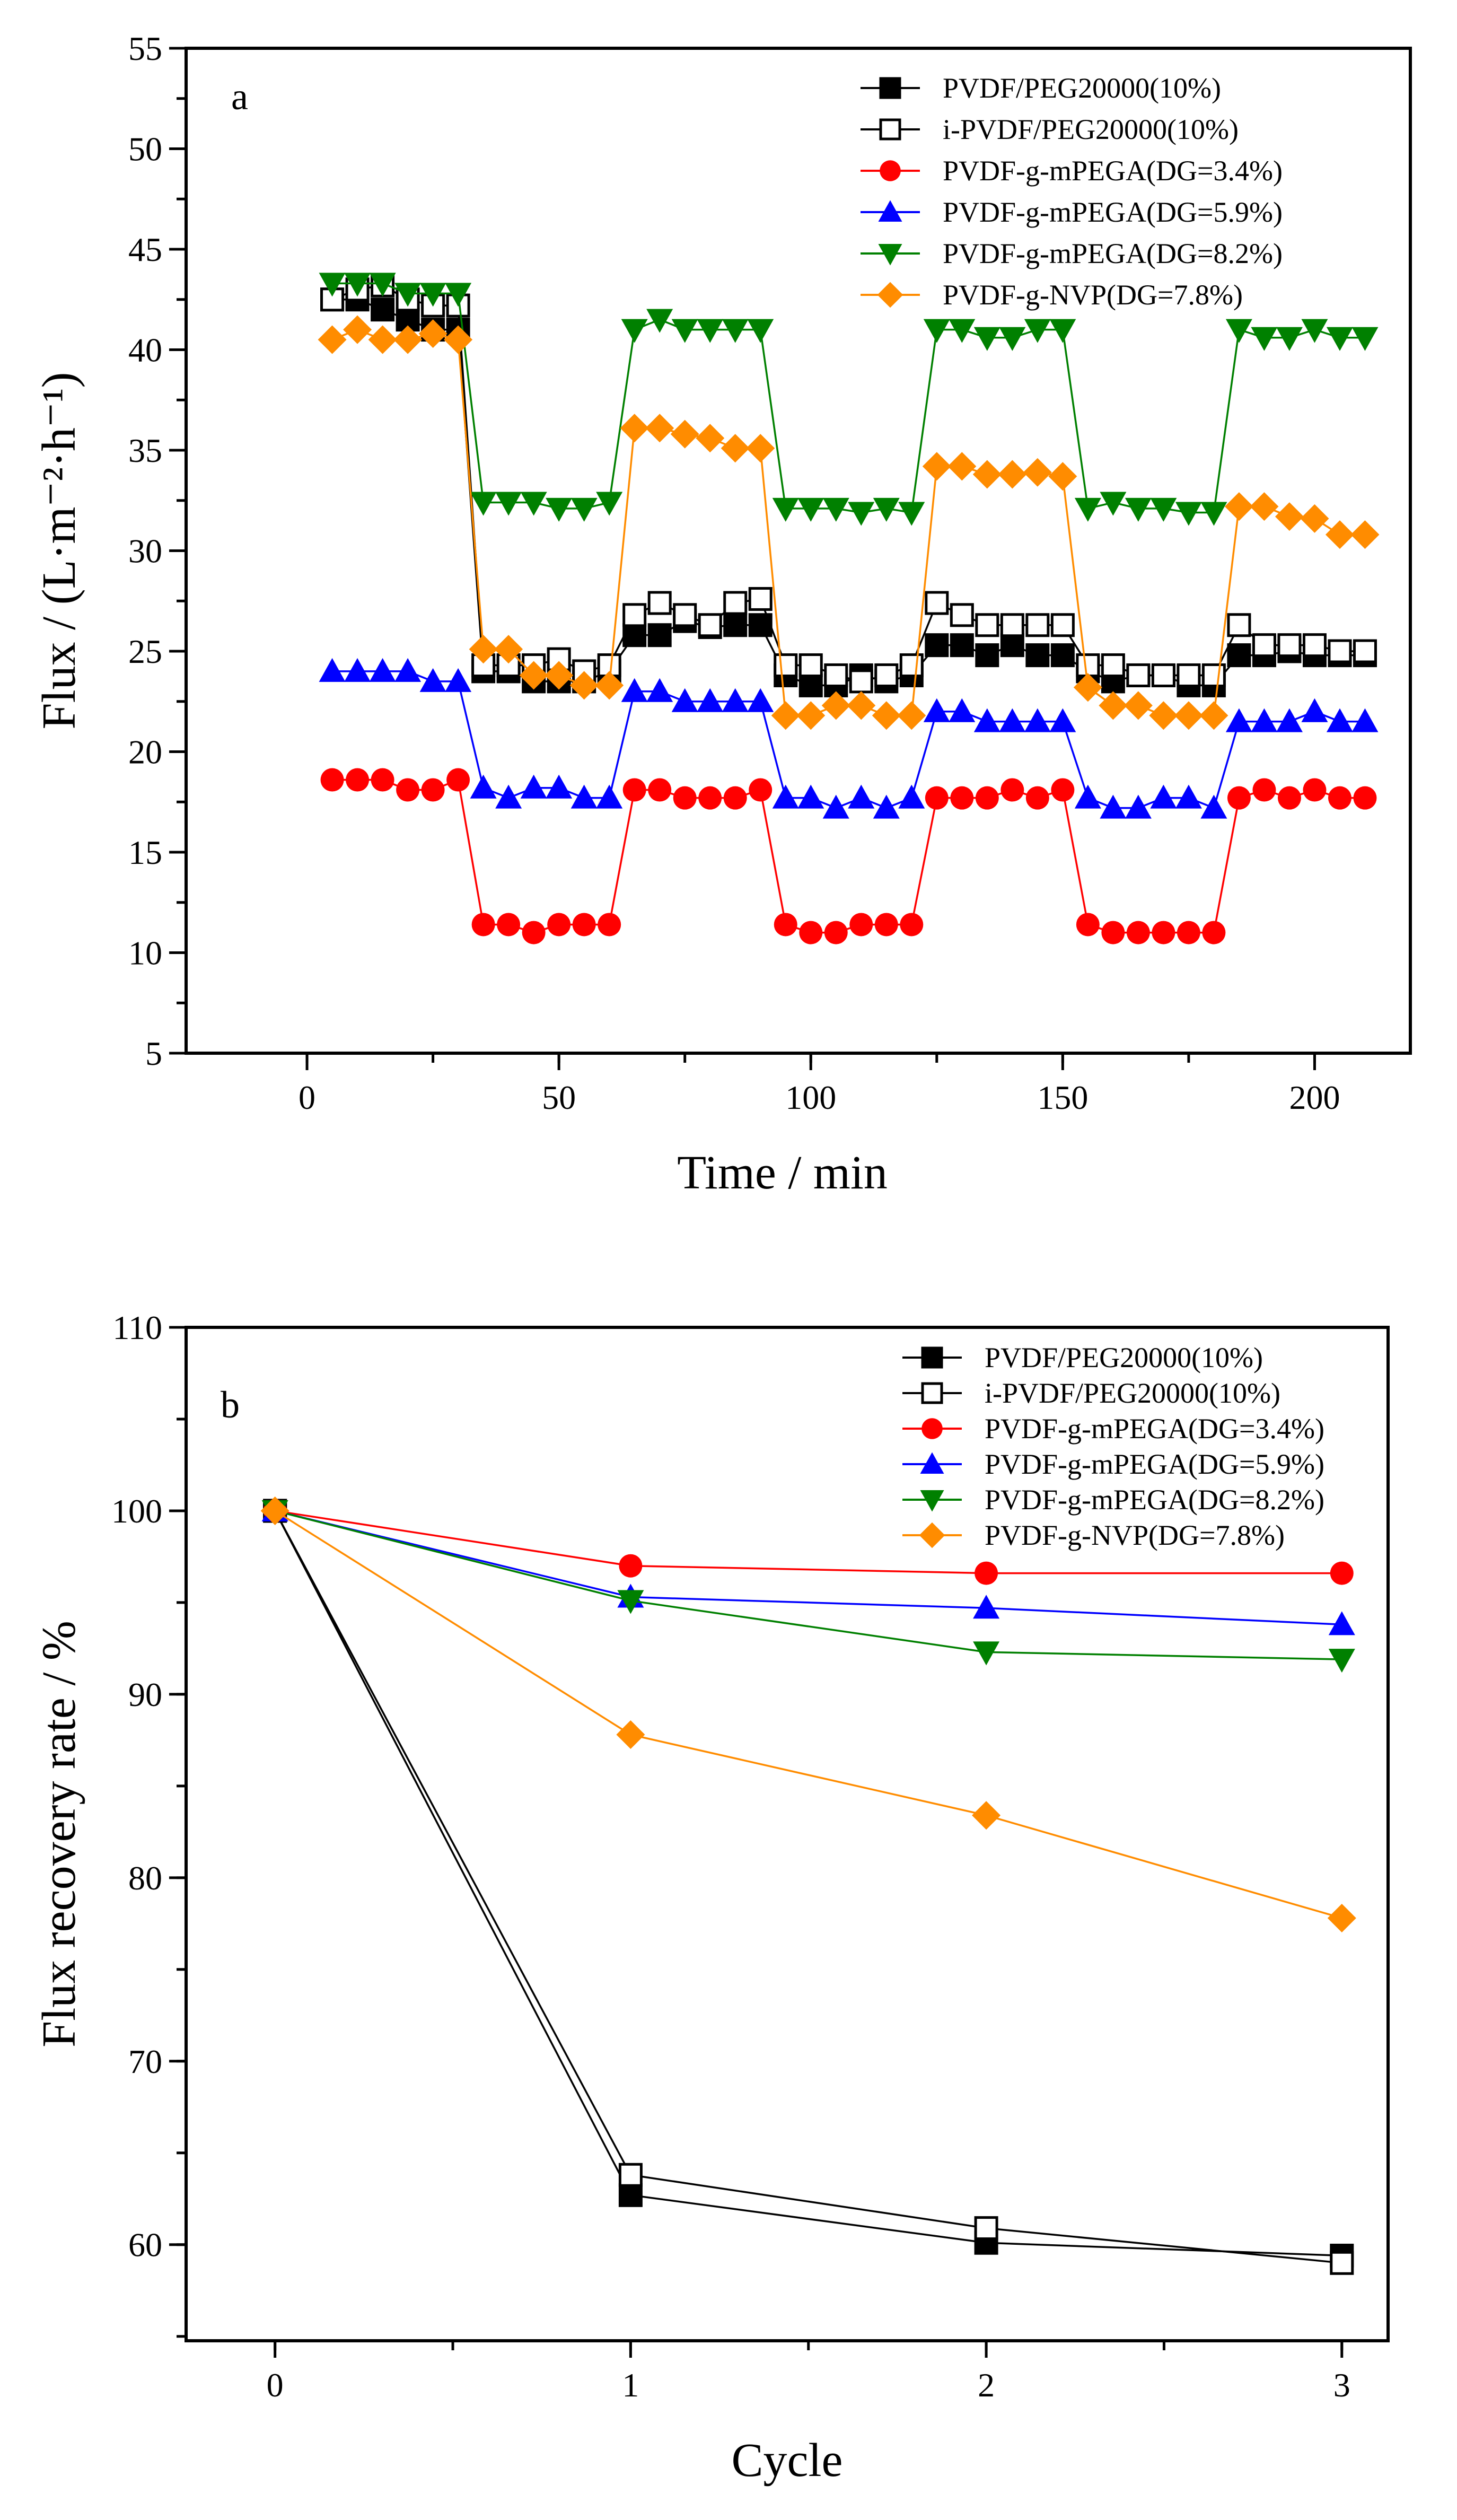  I want to click on y-tick-label: 50, so click(145, 149).